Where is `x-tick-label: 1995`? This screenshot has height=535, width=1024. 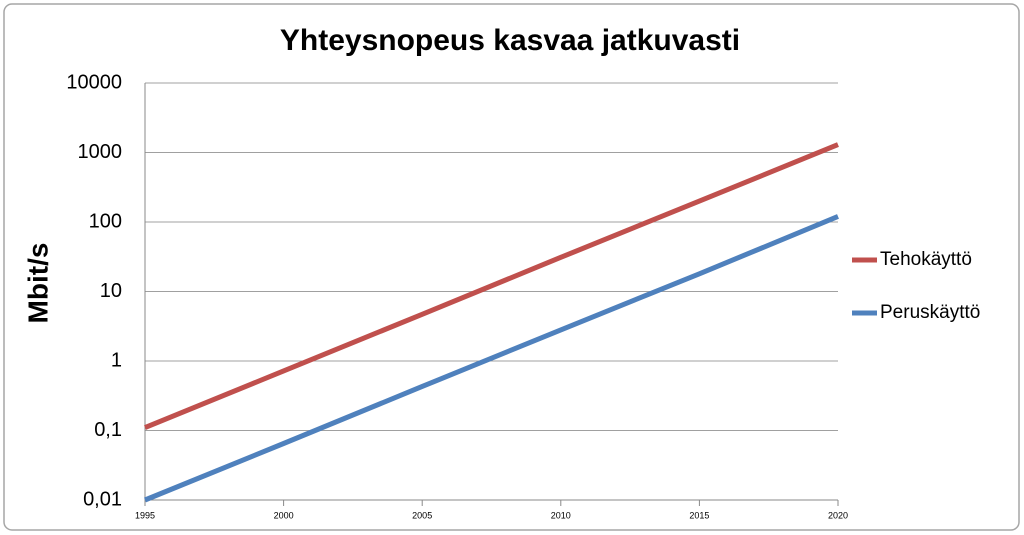
x-tick-label: 1995 is located at coordinates (145, 515).